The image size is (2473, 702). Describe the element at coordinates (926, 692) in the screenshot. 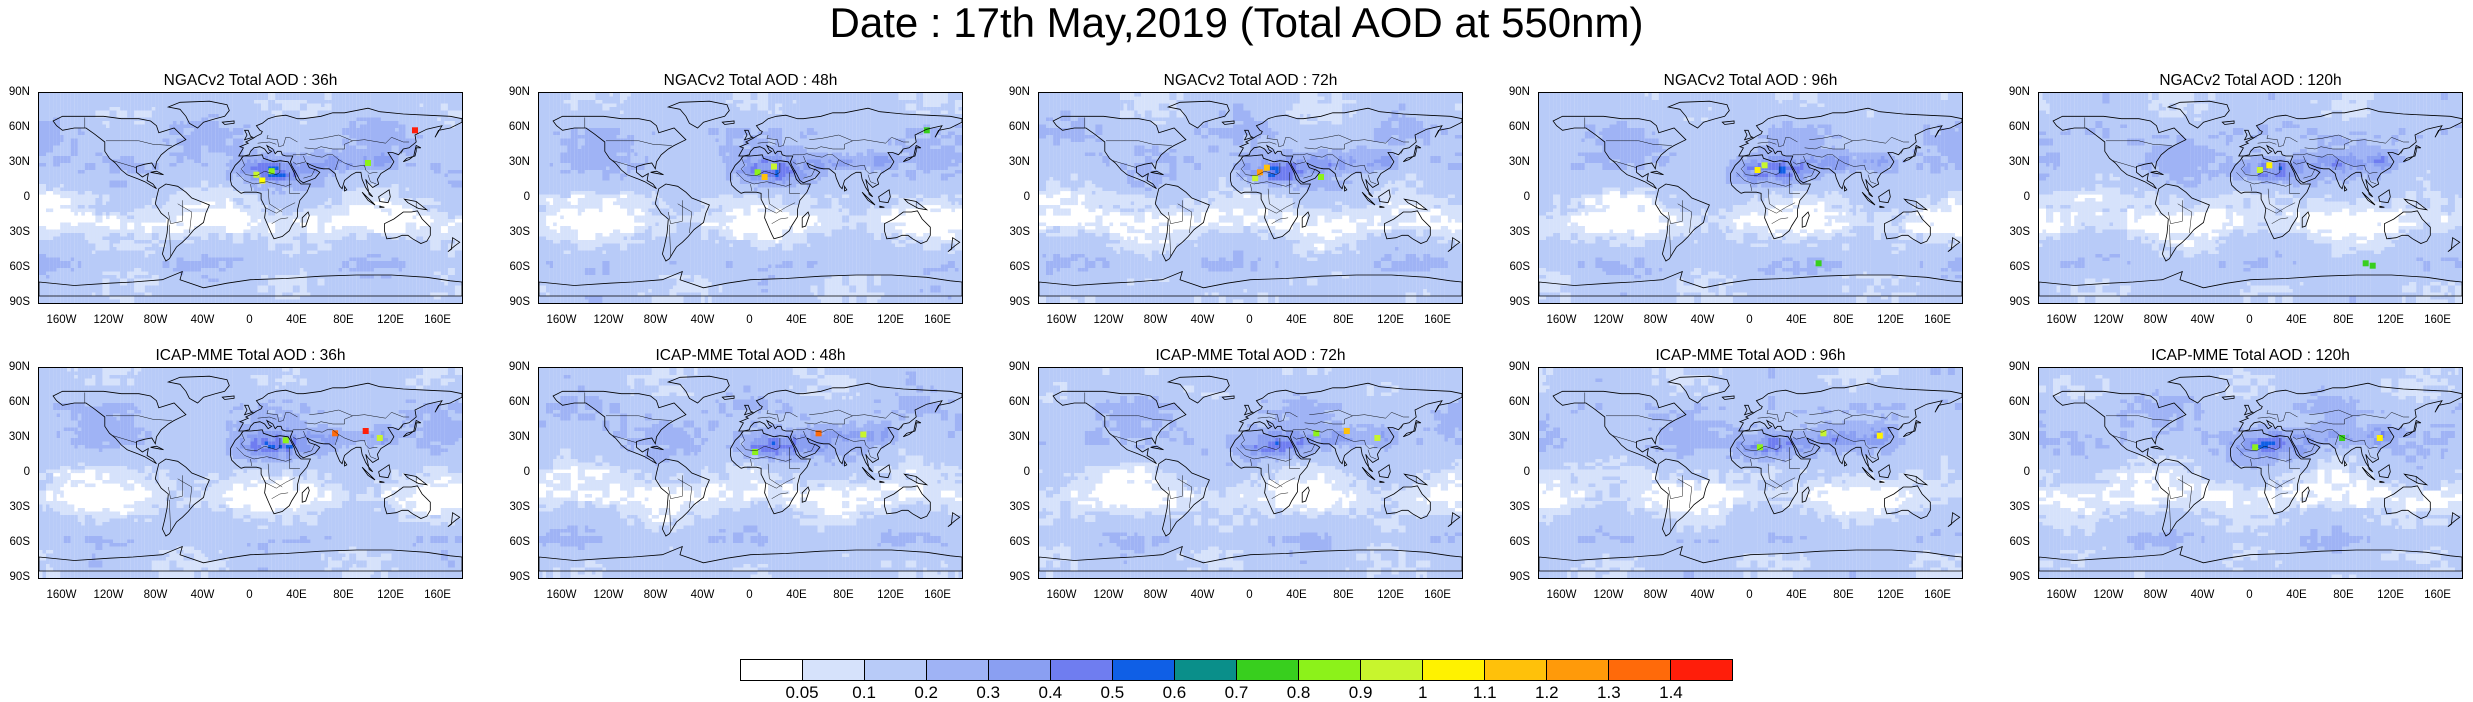

I see `colorbar-label: 0.2` at that location.